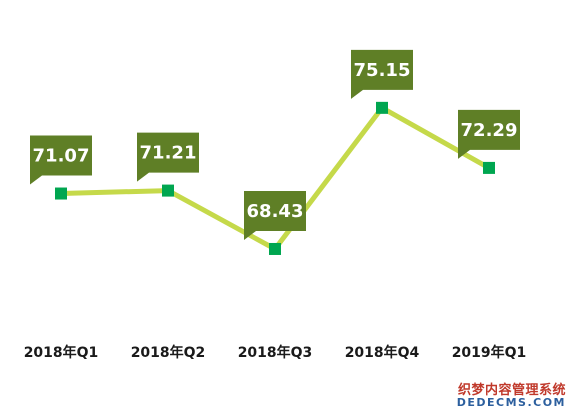  I want to click on category-tick-label: 2018年Q2, so click(168, 352).